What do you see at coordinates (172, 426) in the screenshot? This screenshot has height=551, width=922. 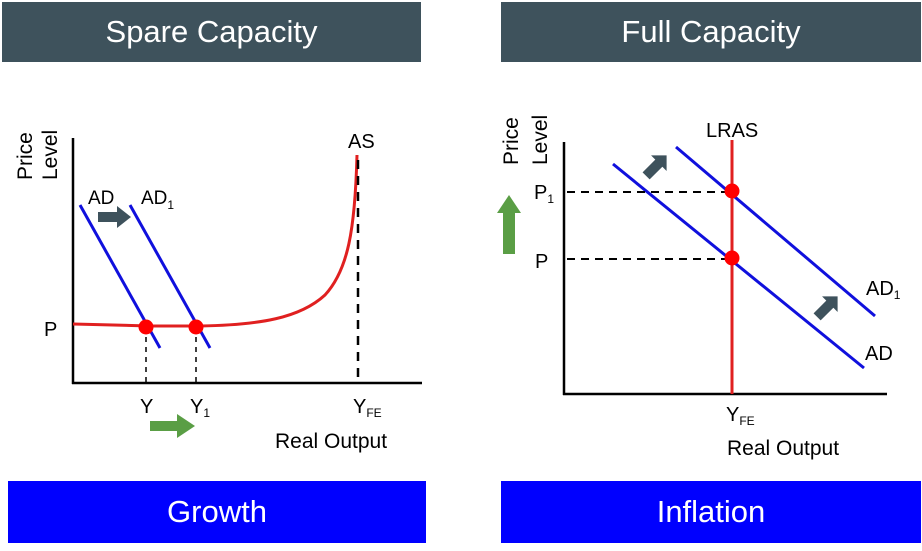 I see `output-growth-arrow-icon` at bounding box center [172, 426].